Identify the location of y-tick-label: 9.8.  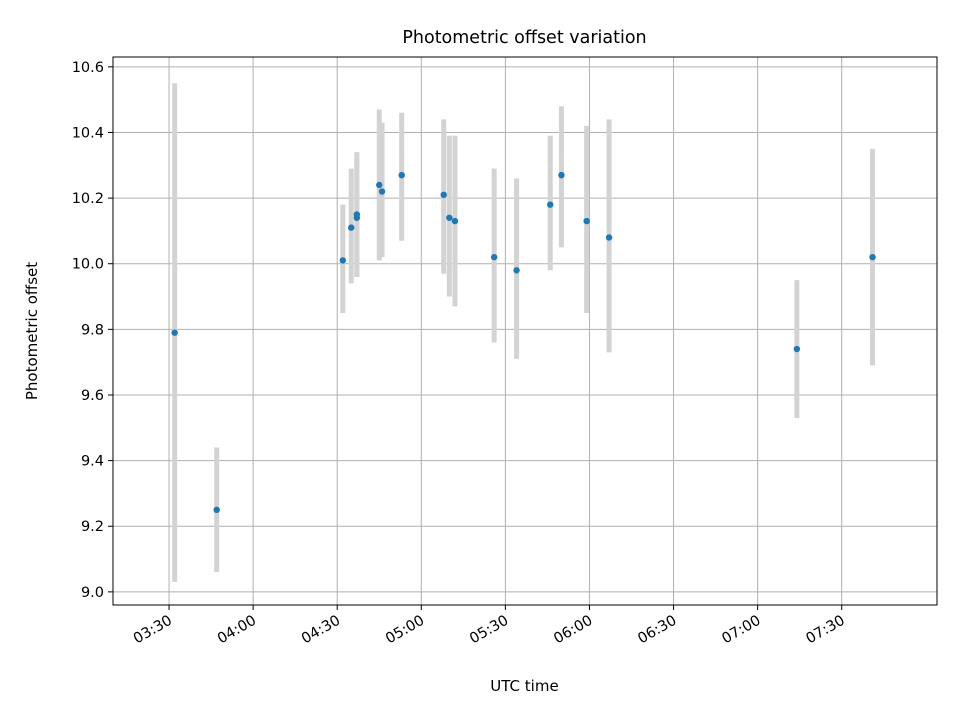
(92, 330).